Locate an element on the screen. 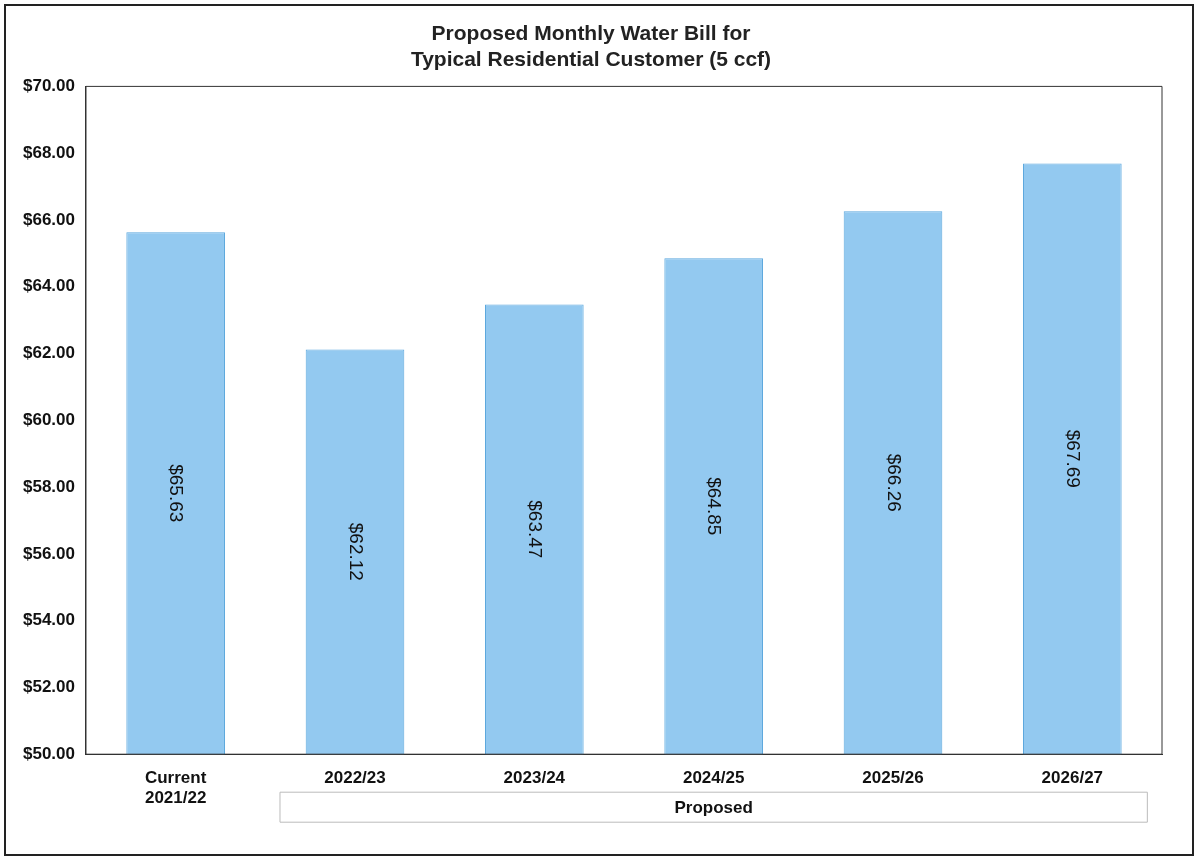  y-tick-label: $70.00 is located at coordinates (49, 86).